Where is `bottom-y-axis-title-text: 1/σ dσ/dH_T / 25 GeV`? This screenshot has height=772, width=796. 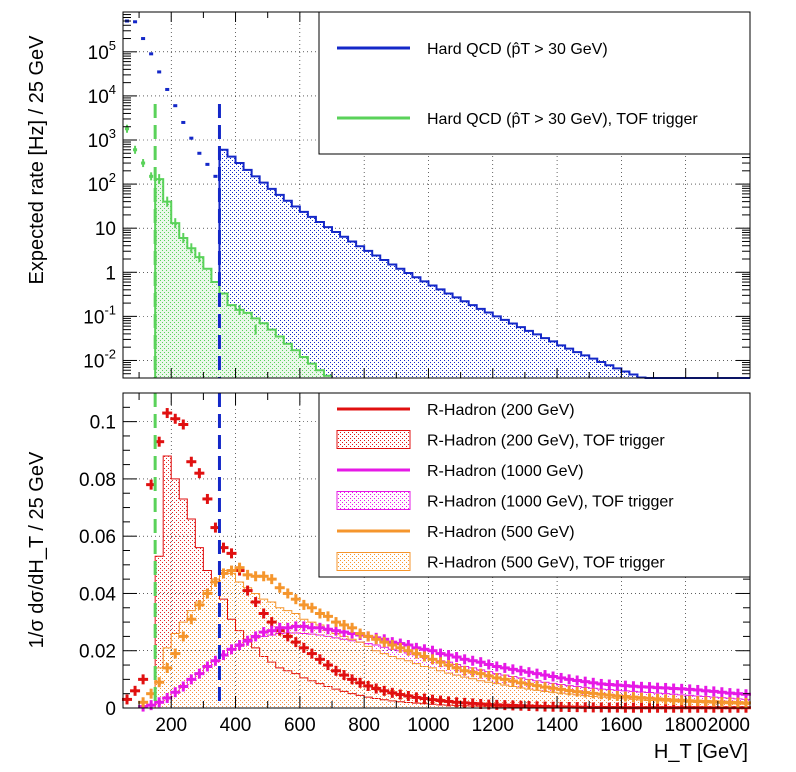
bottom-y-axis-title-text: 1/σ dσ/dH_T / 25 GeV is located at coordinates (37, 549).